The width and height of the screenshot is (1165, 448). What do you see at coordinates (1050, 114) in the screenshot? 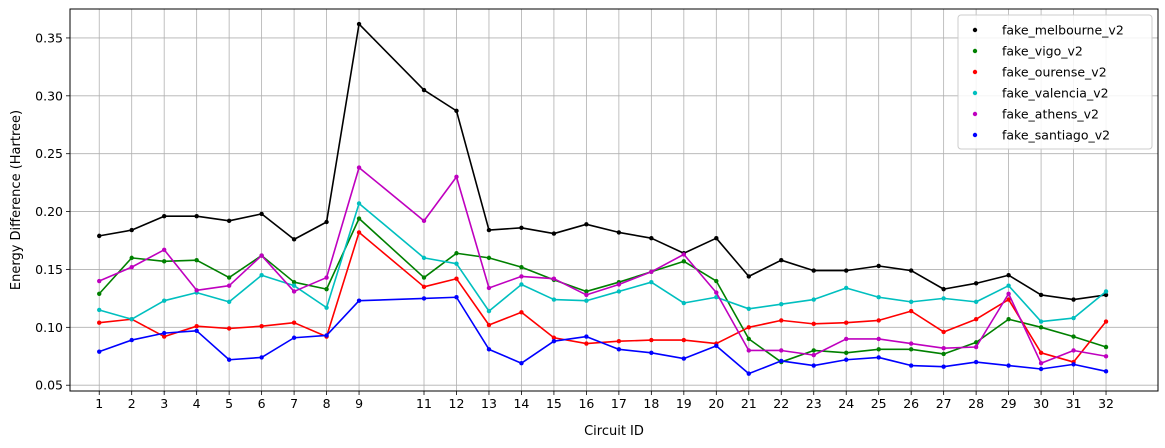
I see `legend-label: fake_athens_v2` at bounding box center [1050, 114].